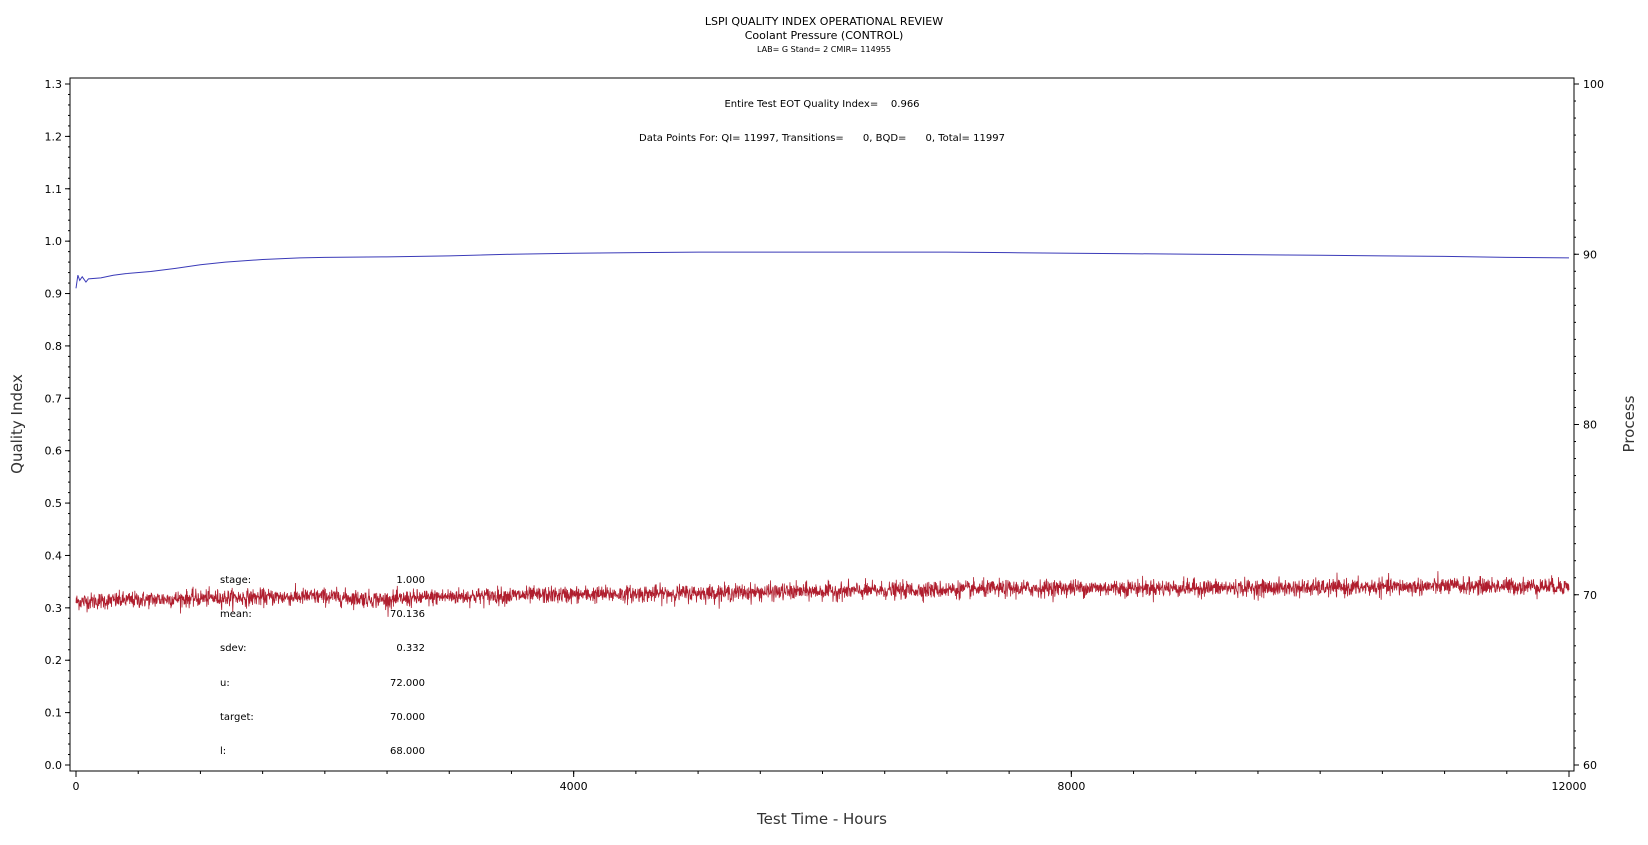 The height and width of the screenshot is (845, 1648). What do you see at coordinates (1593, 84) in the screenshot?
I see `y-right-tick-label: 100` at bounding box center [1593, 84].